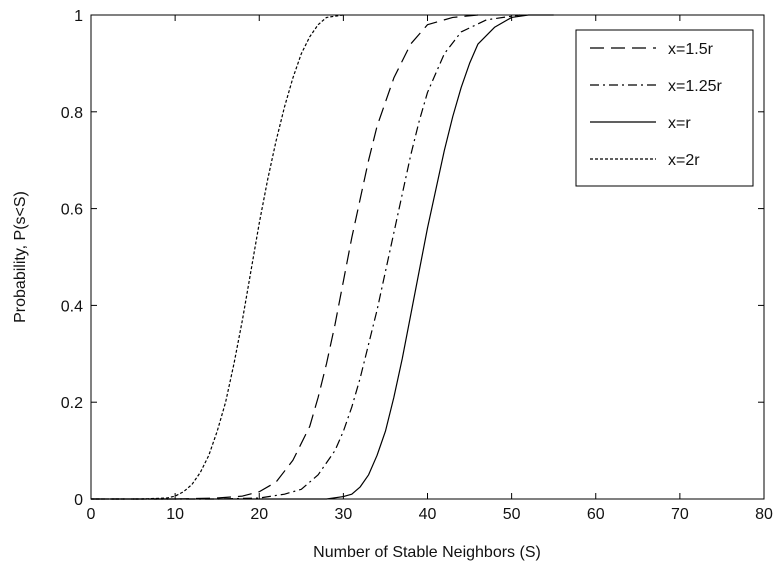  Describe the element at coordinates (343, 514) in the screenshot. I see `x-tick-label: 30` at that location.